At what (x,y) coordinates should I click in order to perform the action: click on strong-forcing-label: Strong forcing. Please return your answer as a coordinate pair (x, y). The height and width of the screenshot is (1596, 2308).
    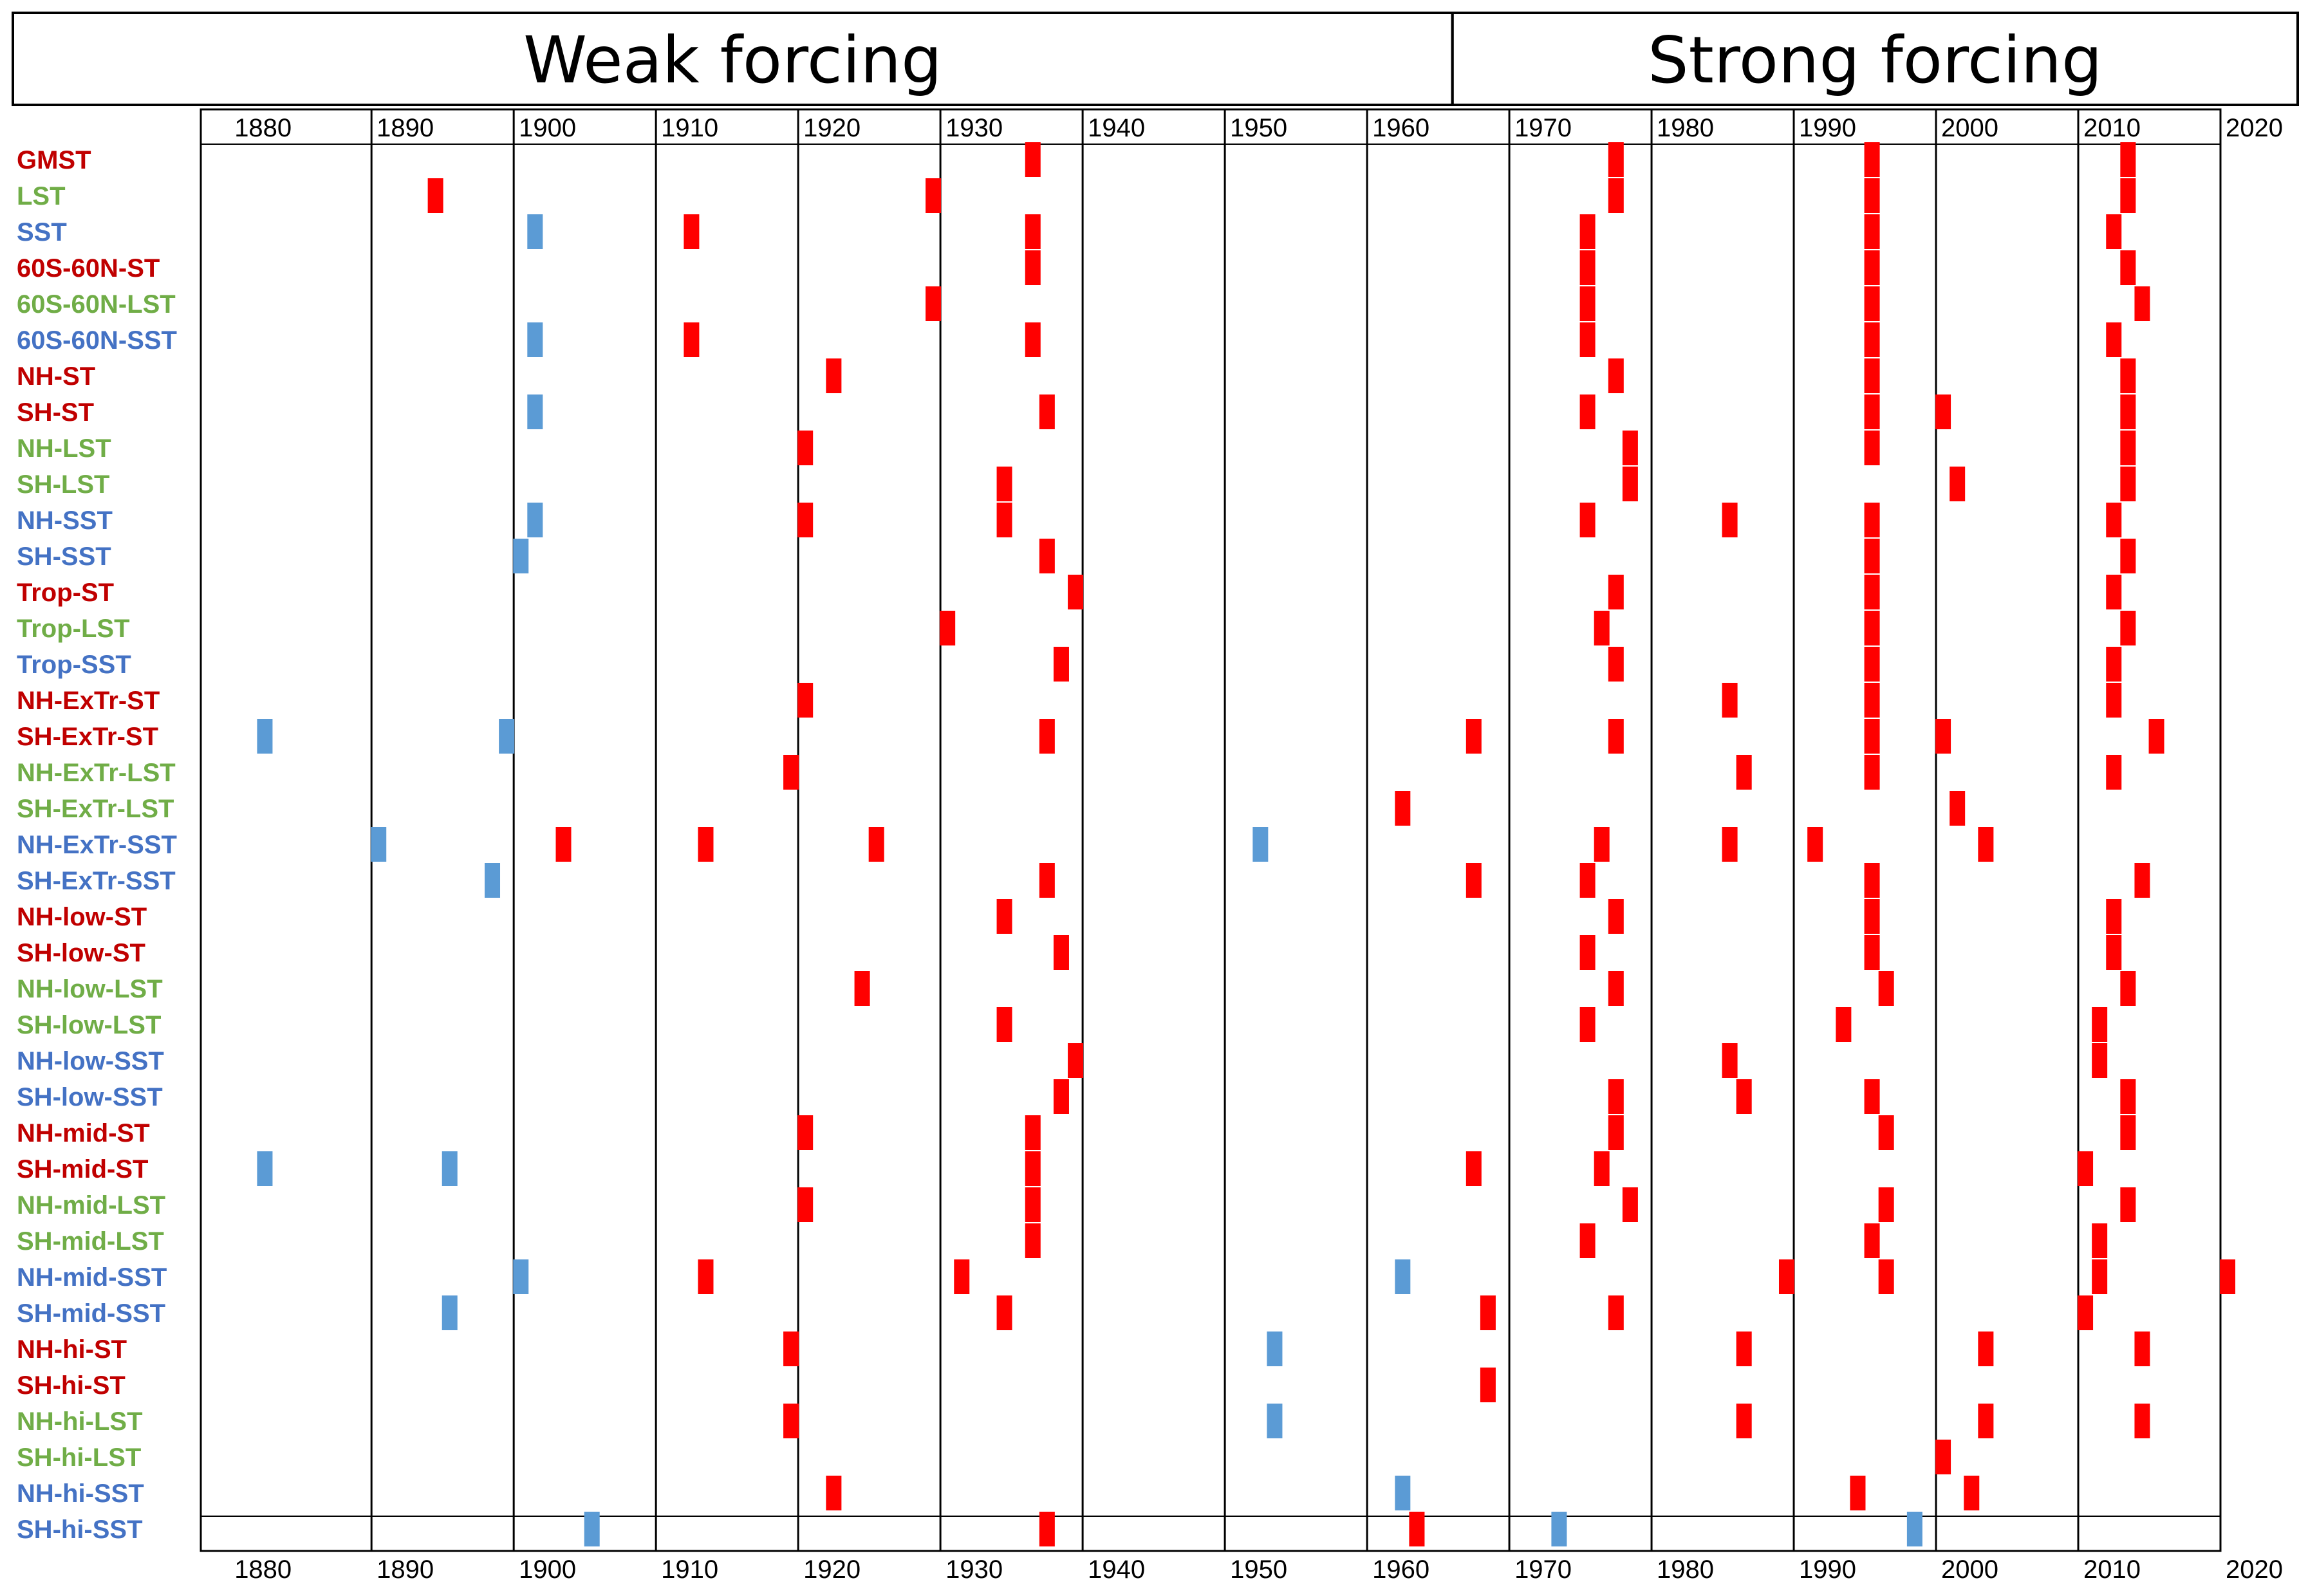
    Looking at the image, I should click on (1875, 60).